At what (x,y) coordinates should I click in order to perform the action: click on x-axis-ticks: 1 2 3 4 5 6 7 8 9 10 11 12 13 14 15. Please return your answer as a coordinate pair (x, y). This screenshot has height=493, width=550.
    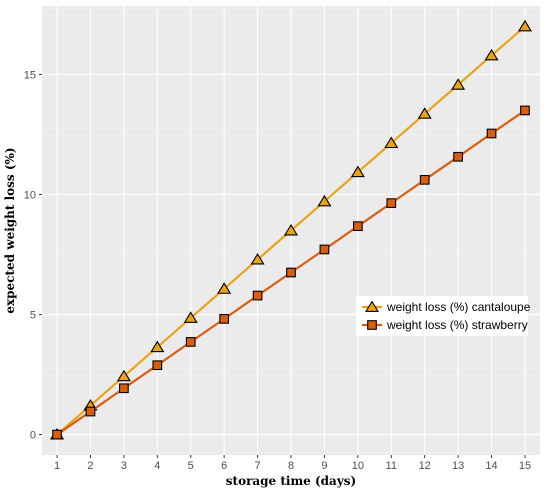
    Looking at the image, I should click on (292, 463).